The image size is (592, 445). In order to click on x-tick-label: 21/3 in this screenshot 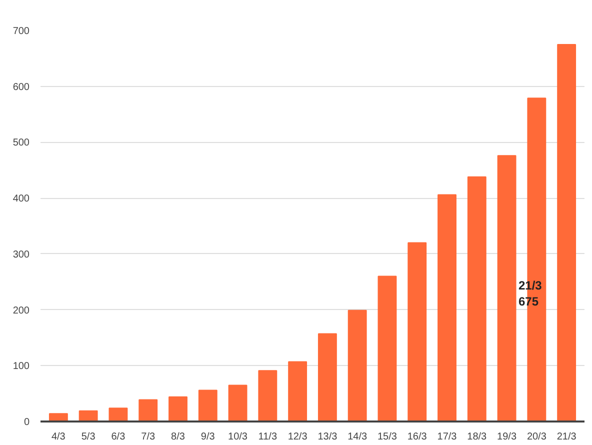, I will do `click(566, 437)`.